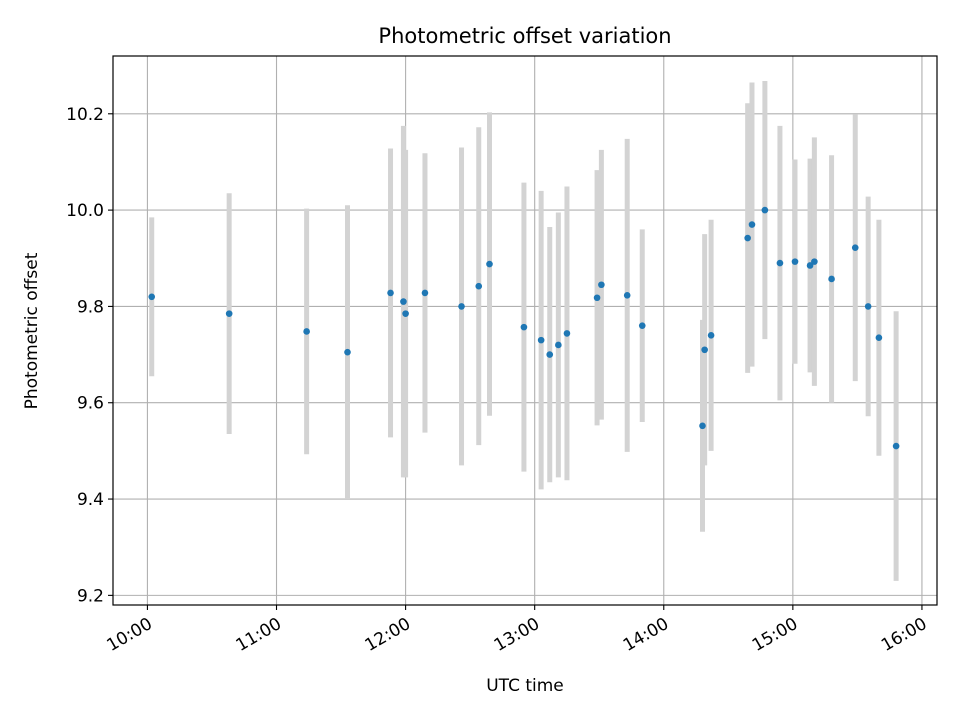 This screenshot has width=960, height=720. Describe the element at coordinates (524, 36) in the screenshot. I see `chart-title: Photometric offset variation` at that location.